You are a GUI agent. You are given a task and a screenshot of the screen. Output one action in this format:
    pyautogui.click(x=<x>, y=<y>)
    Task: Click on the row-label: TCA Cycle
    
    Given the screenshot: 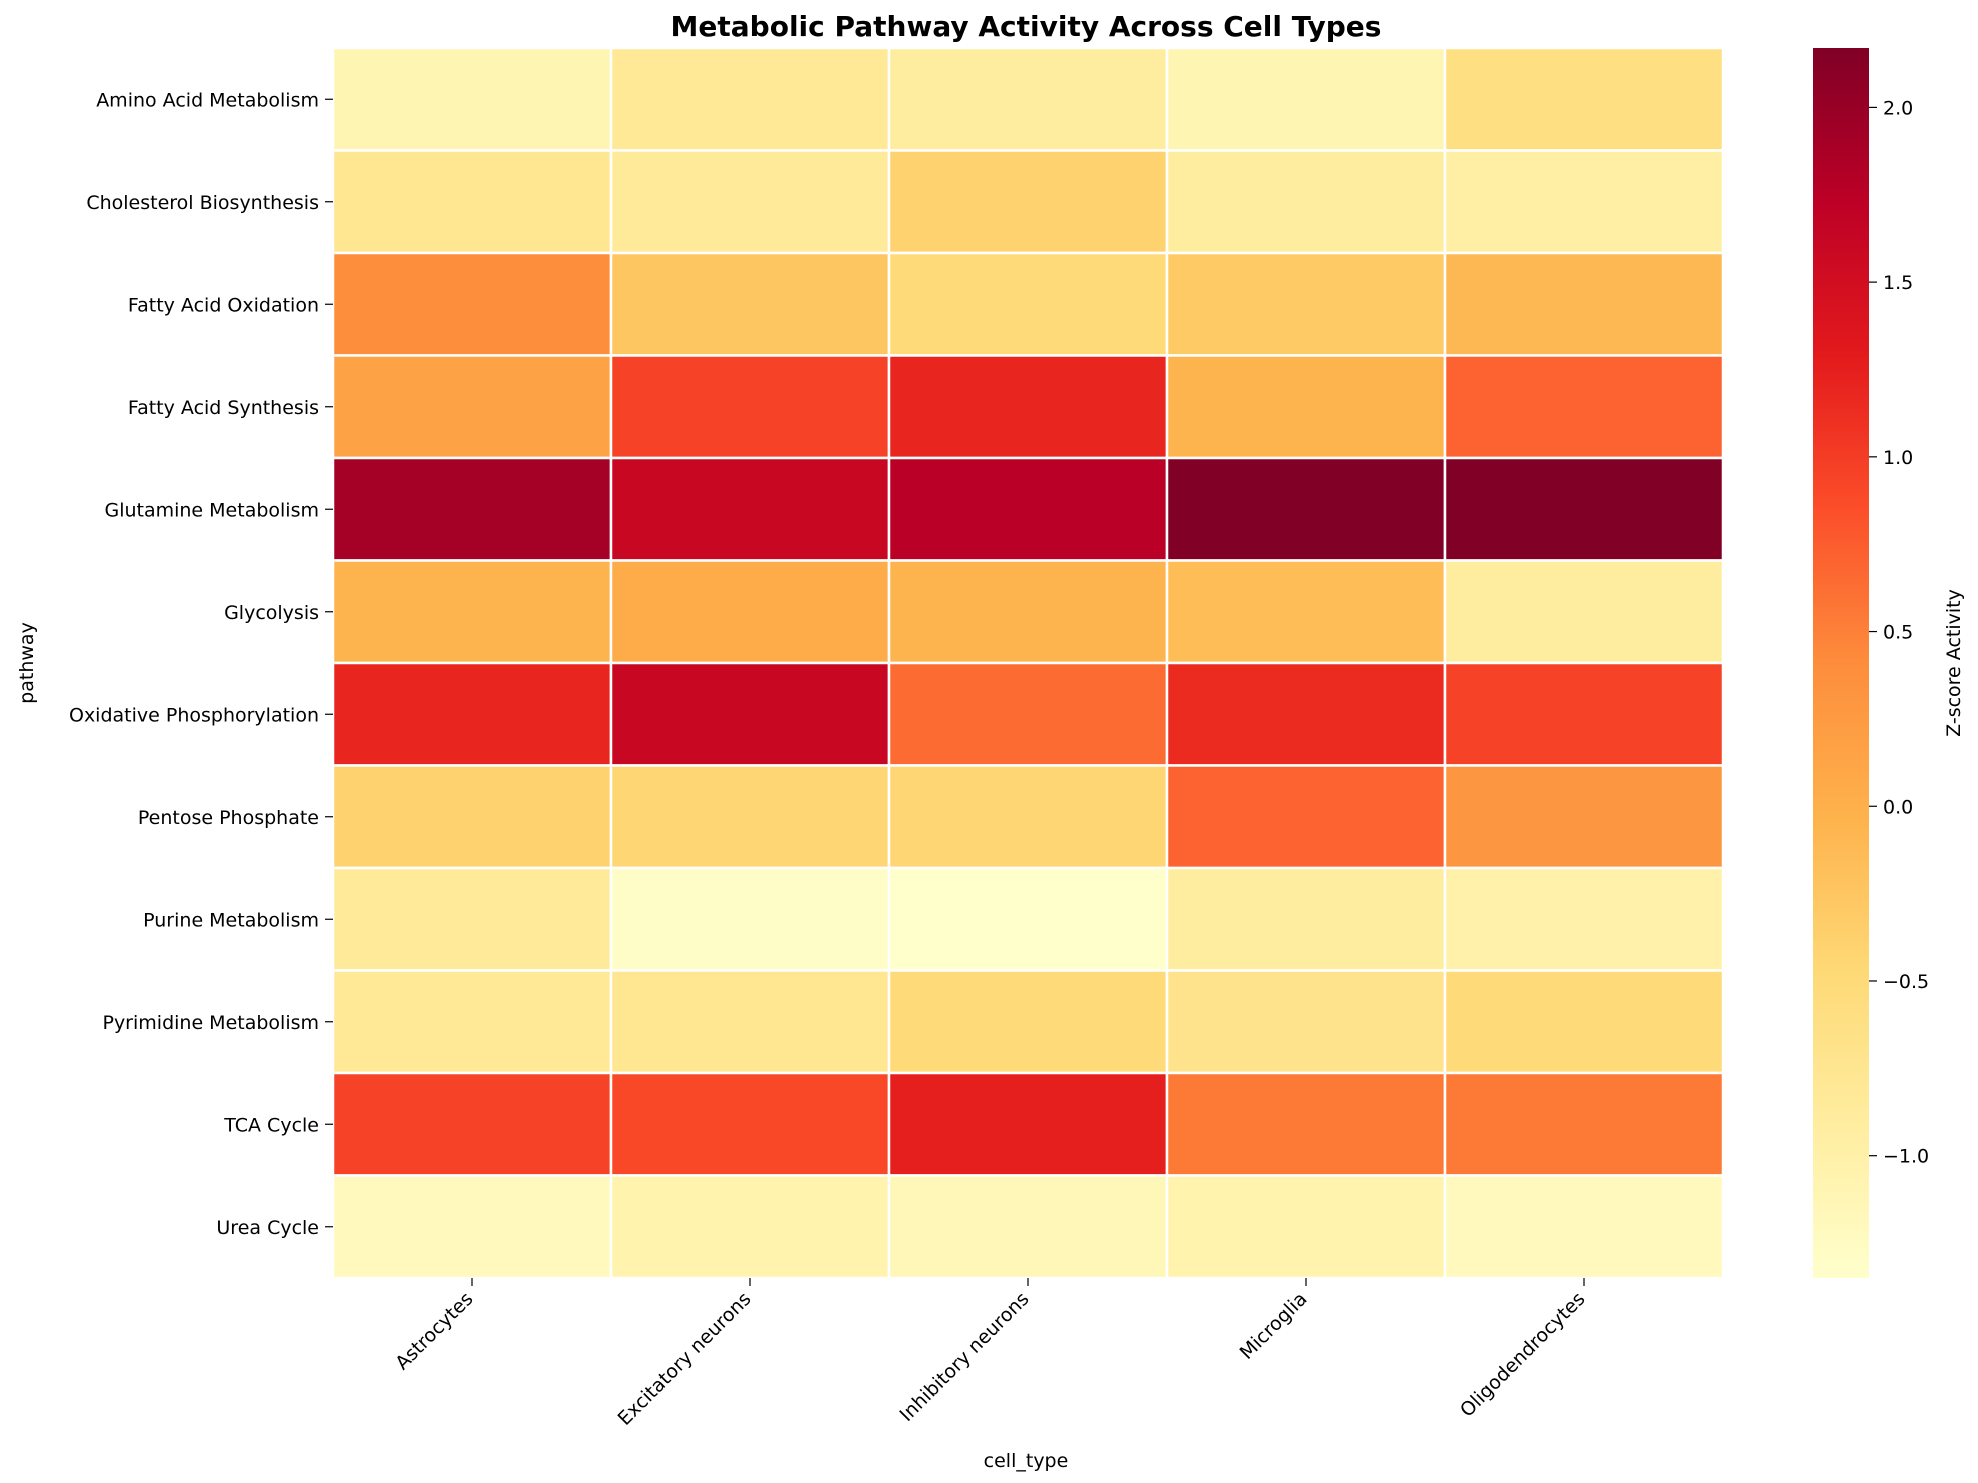 What is the action you would take?
    pyautogui.click(x=271, y=1125)
    